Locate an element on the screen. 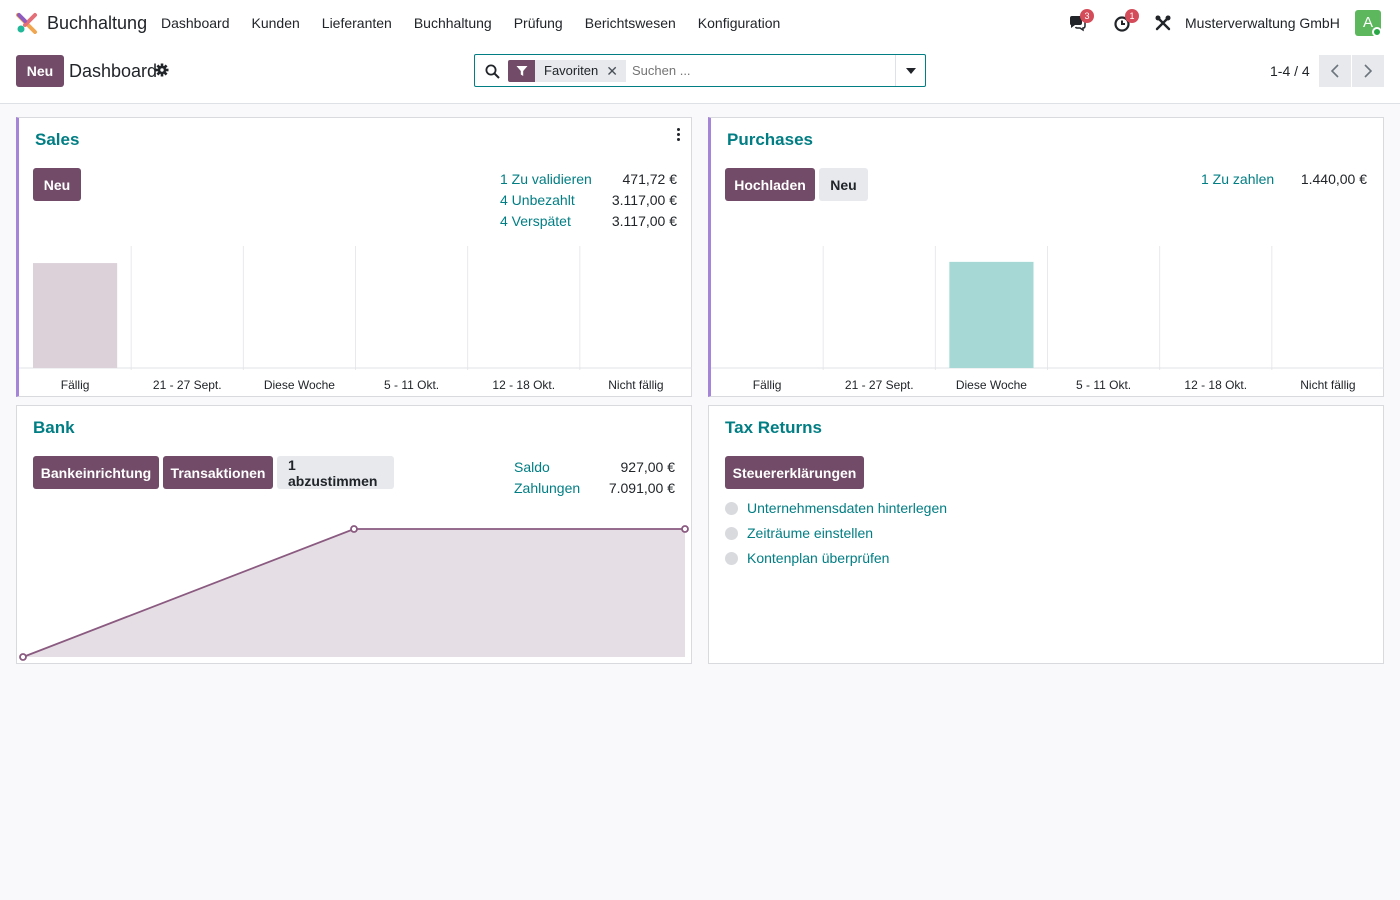  bank-balance-chart-svg is located at coordinates (354, 593).